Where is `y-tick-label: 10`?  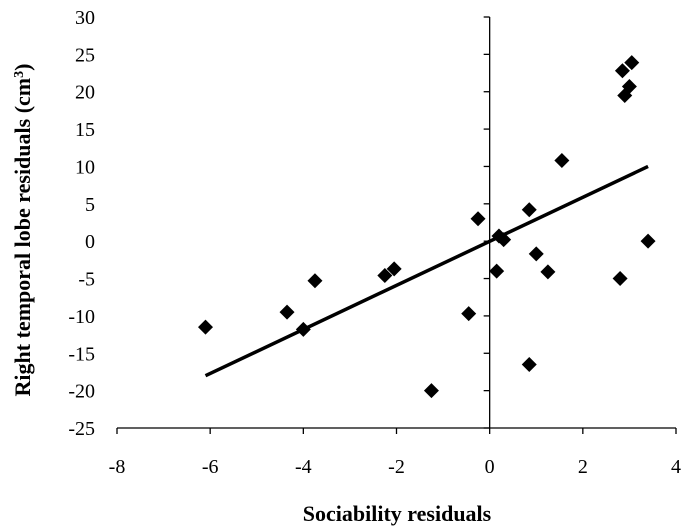 y-tick-label: 10 is located at coordinates (85, 167).